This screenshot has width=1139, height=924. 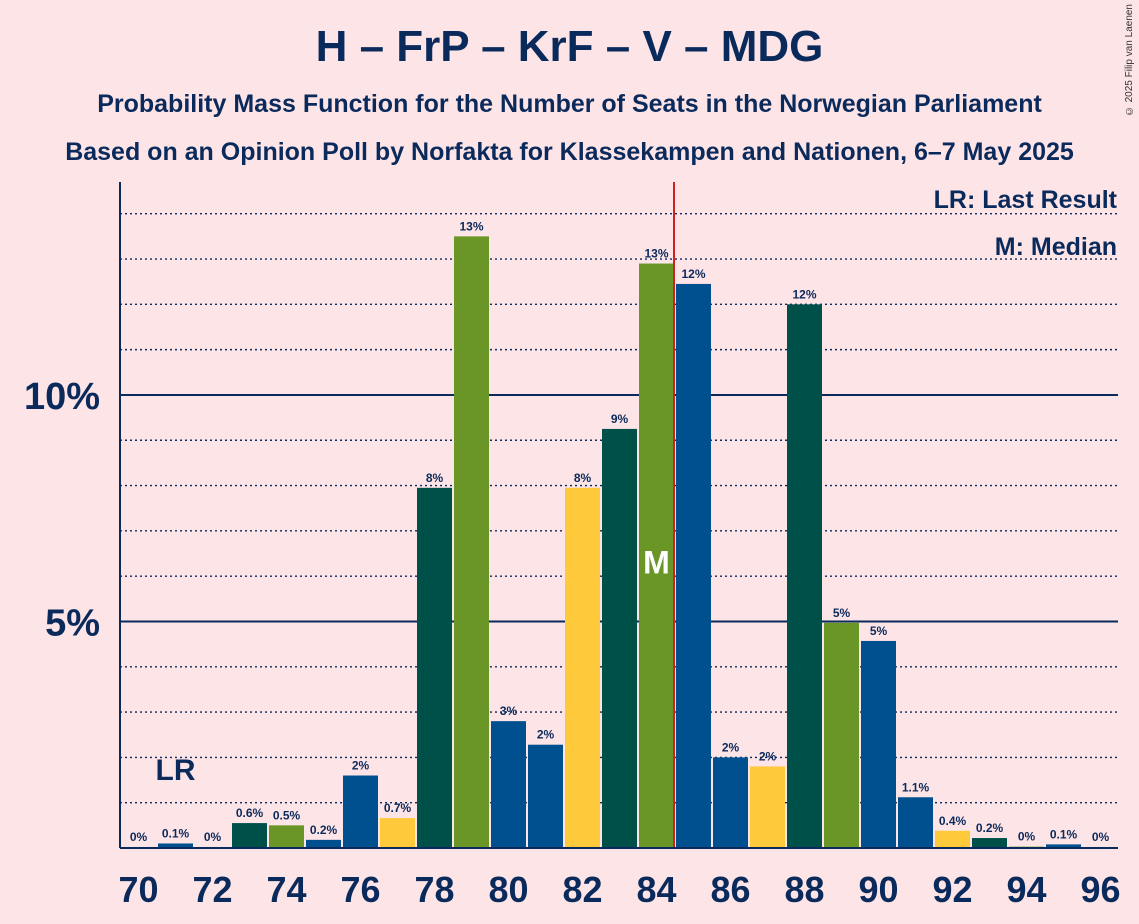 What do you see at coordinates (916, 787) in the screenshot?
I see `bar-value-label: 1.1%` at bounding box center [916, 787].